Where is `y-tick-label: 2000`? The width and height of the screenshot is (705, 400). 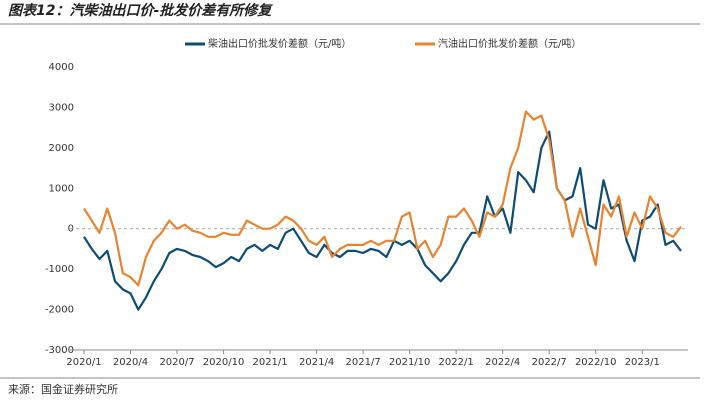 y-tick-label: 2000 is located at coordinates (61, 148).